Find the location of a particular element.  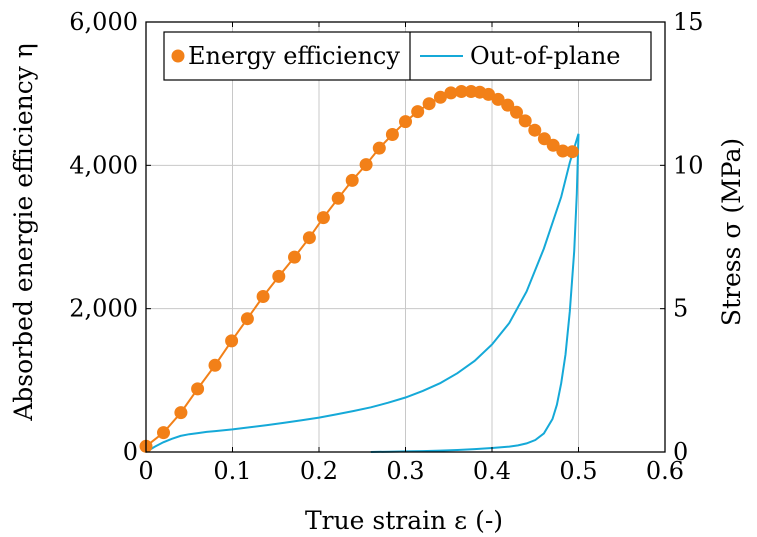

y-right-tick-label: 0 is located at coordinates (680, 452).